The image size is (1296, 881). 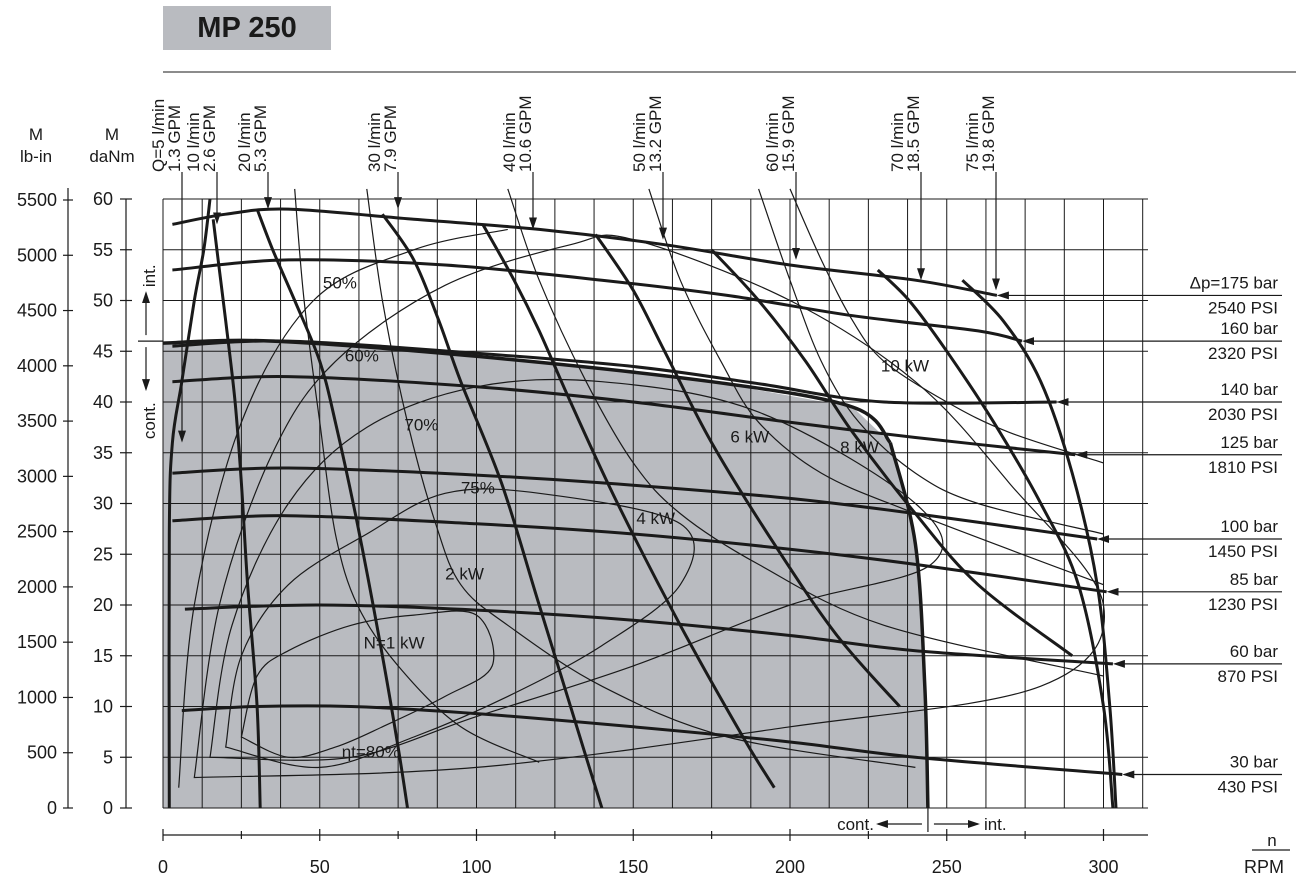 I want to click on y-outer-tick-label: 5000, so click(x=37, y=255).